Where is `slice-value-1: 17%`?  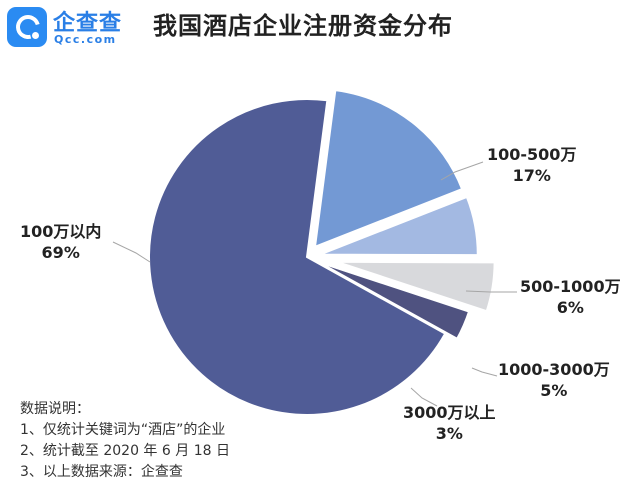
slice-value-1: 17% is located at coordinates (531, 175).